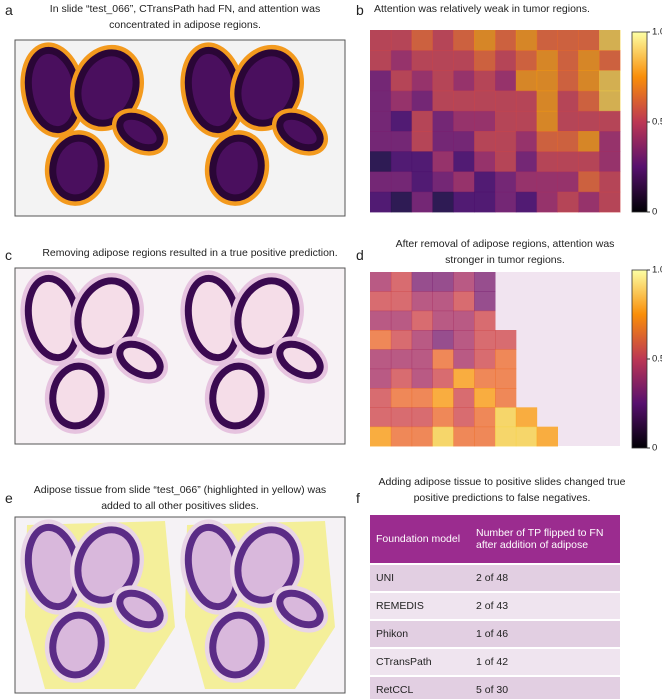  Describe the element at coordinates (654, 448) in the screenshot. I see `colorbar-tick-label: 0` at that location.